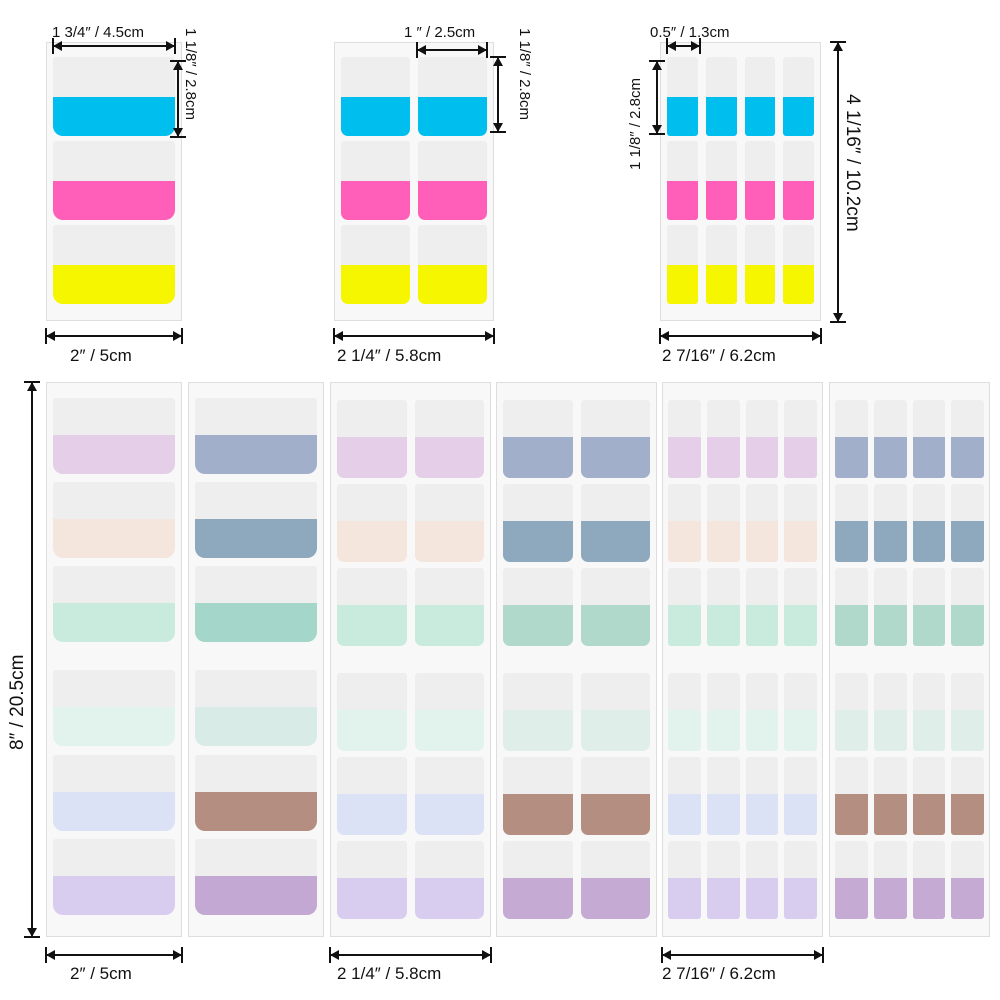  What do you see at coordinates (671, 46) in the screenshot?
I see `dim-top-width-4col-arrow-left` at bounding box center [671, 46].